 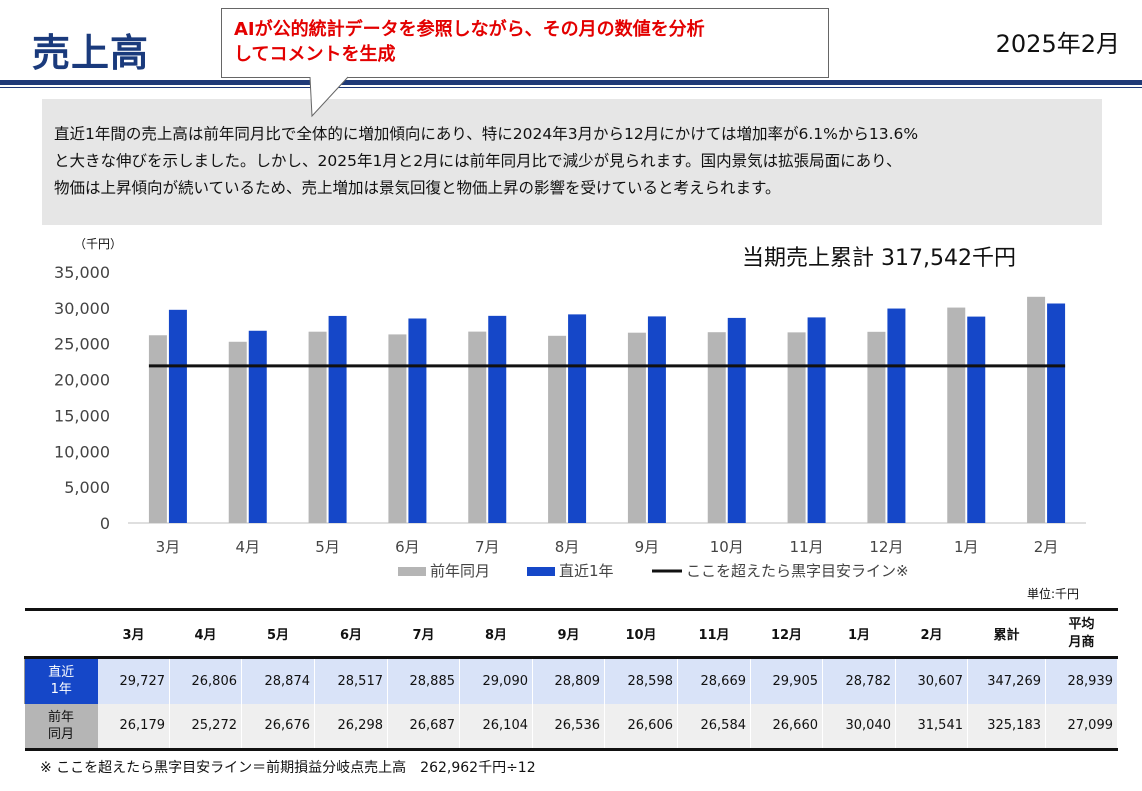 What do you see at coordinates (966, 547) in the screenshot?
I see `x-tick-label: 1月` at bounding box center [966, 547].